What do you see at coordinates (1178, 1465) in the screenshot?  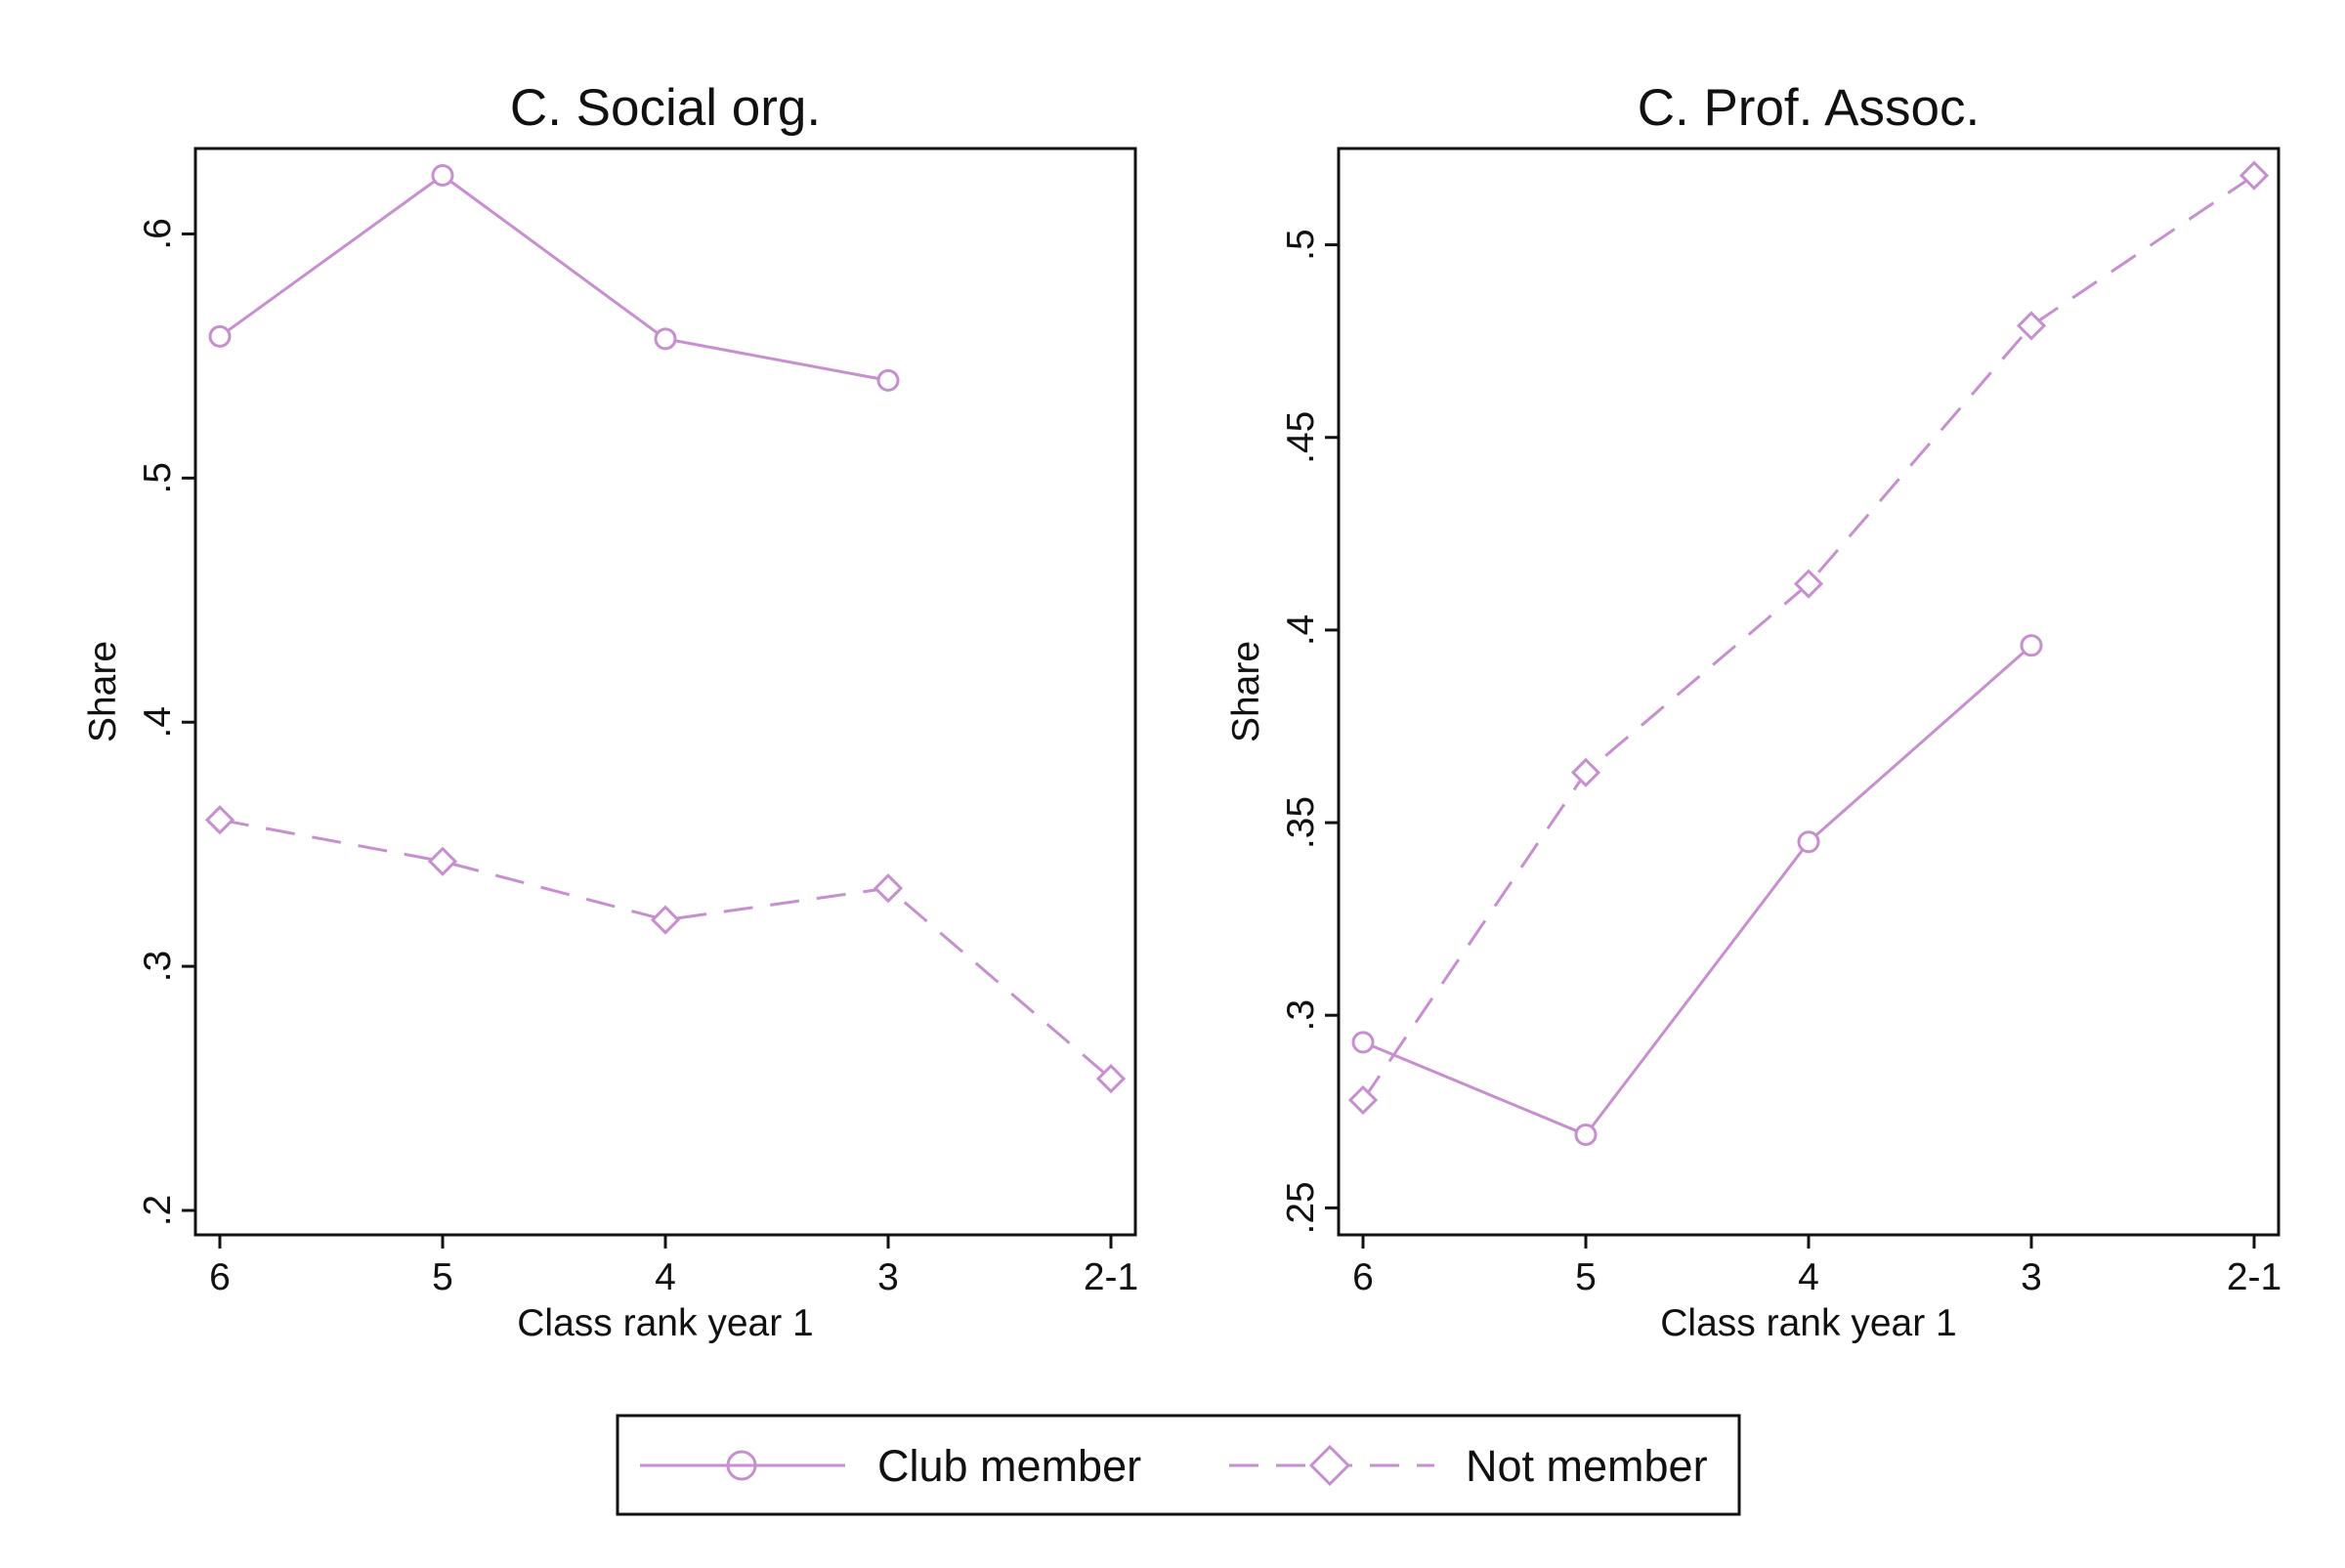 I see `legend: Club member Not member` at bounding box center [1178, 1465].